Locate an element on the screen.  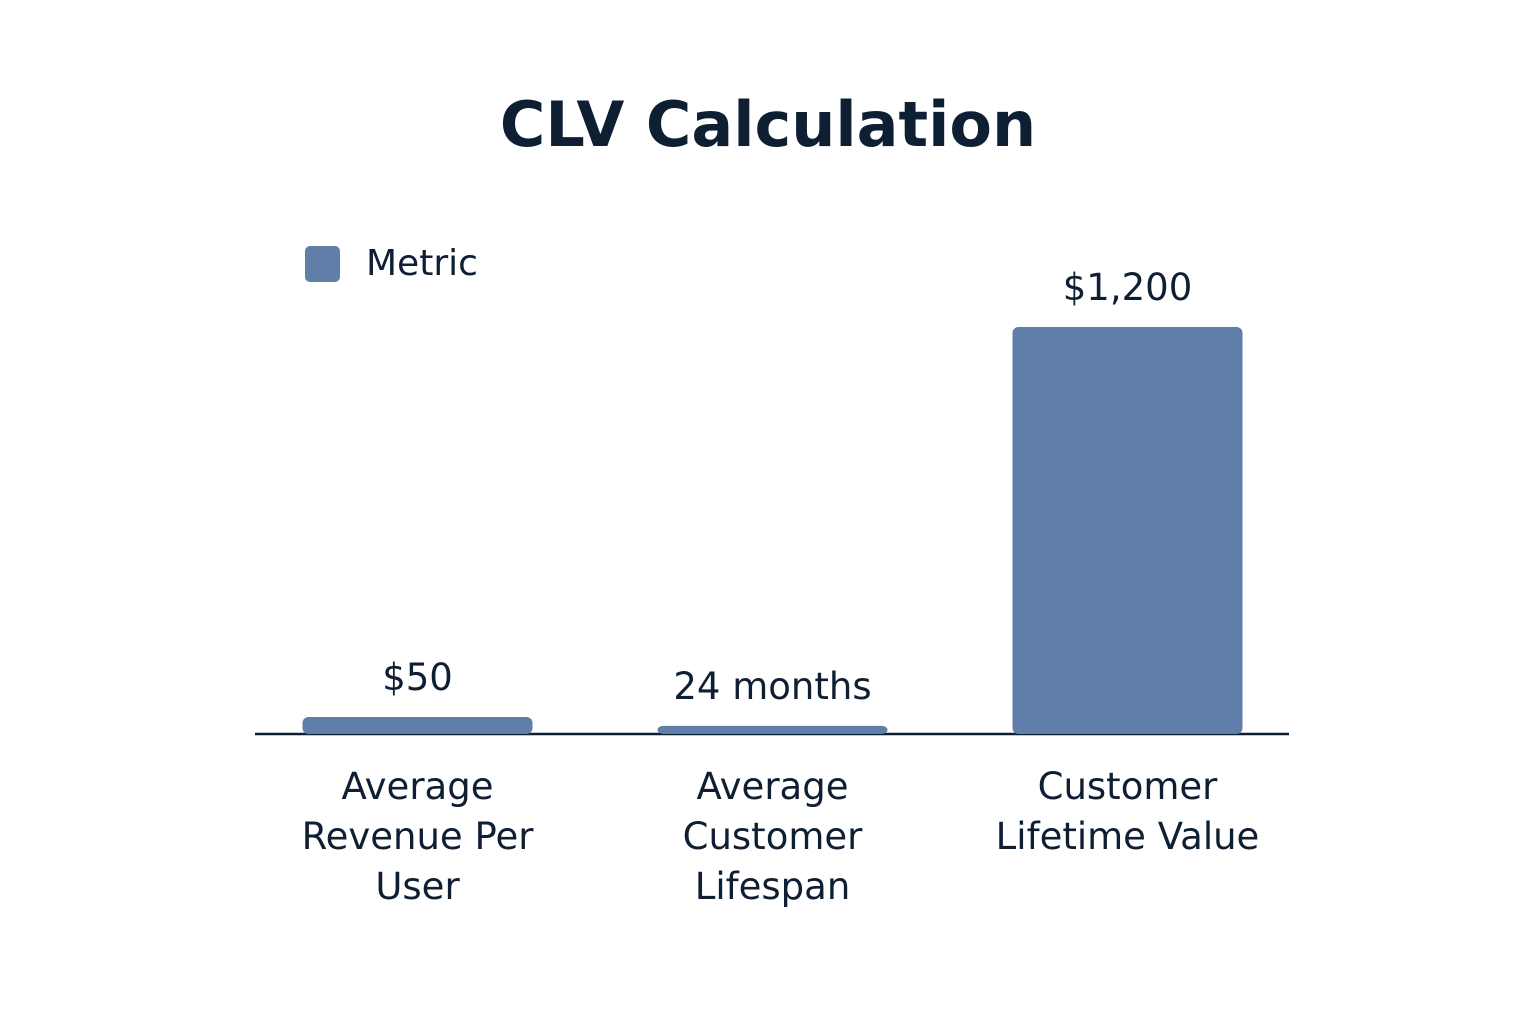
x-tick-label: Average Revenue Per User is located at coordinates (417, 836).